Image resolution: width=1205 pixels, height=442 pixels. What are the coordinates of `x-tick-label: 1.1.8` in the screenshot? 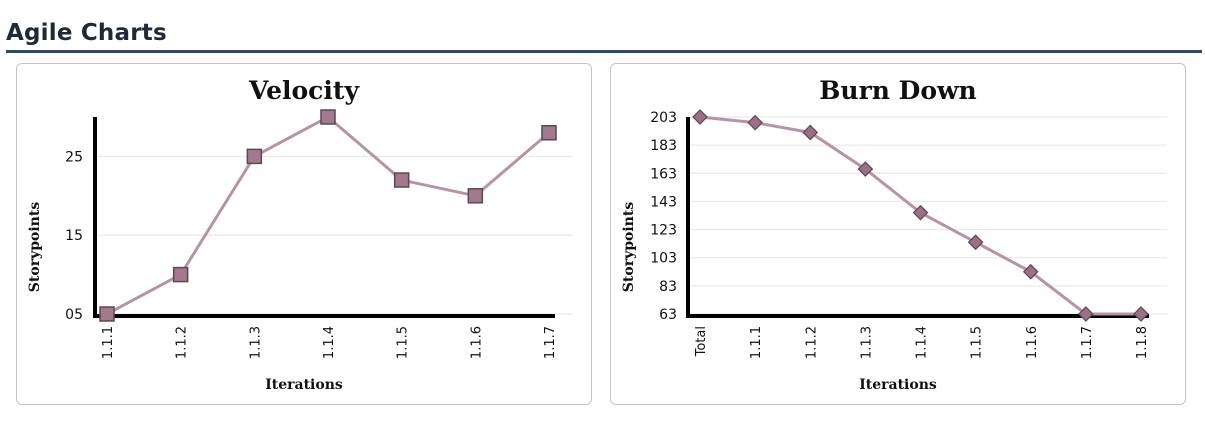 It's located at (1142, 342).